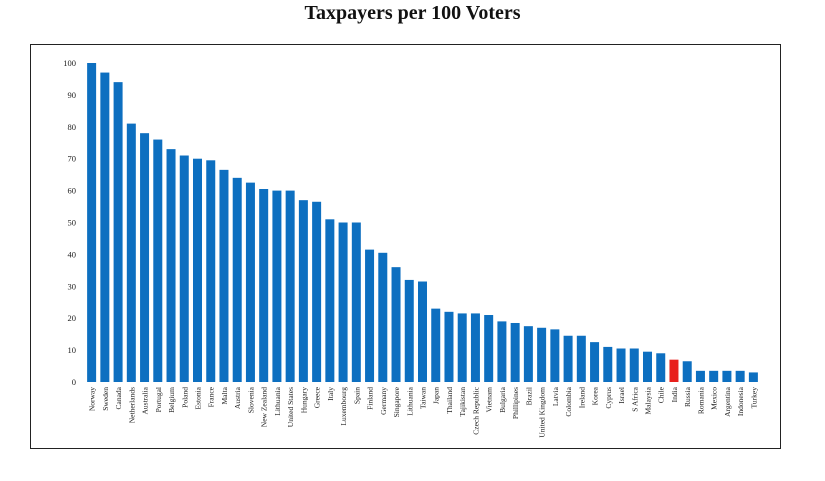  I want to click on x-tick-label: Czech Republic, so click(475, 410).